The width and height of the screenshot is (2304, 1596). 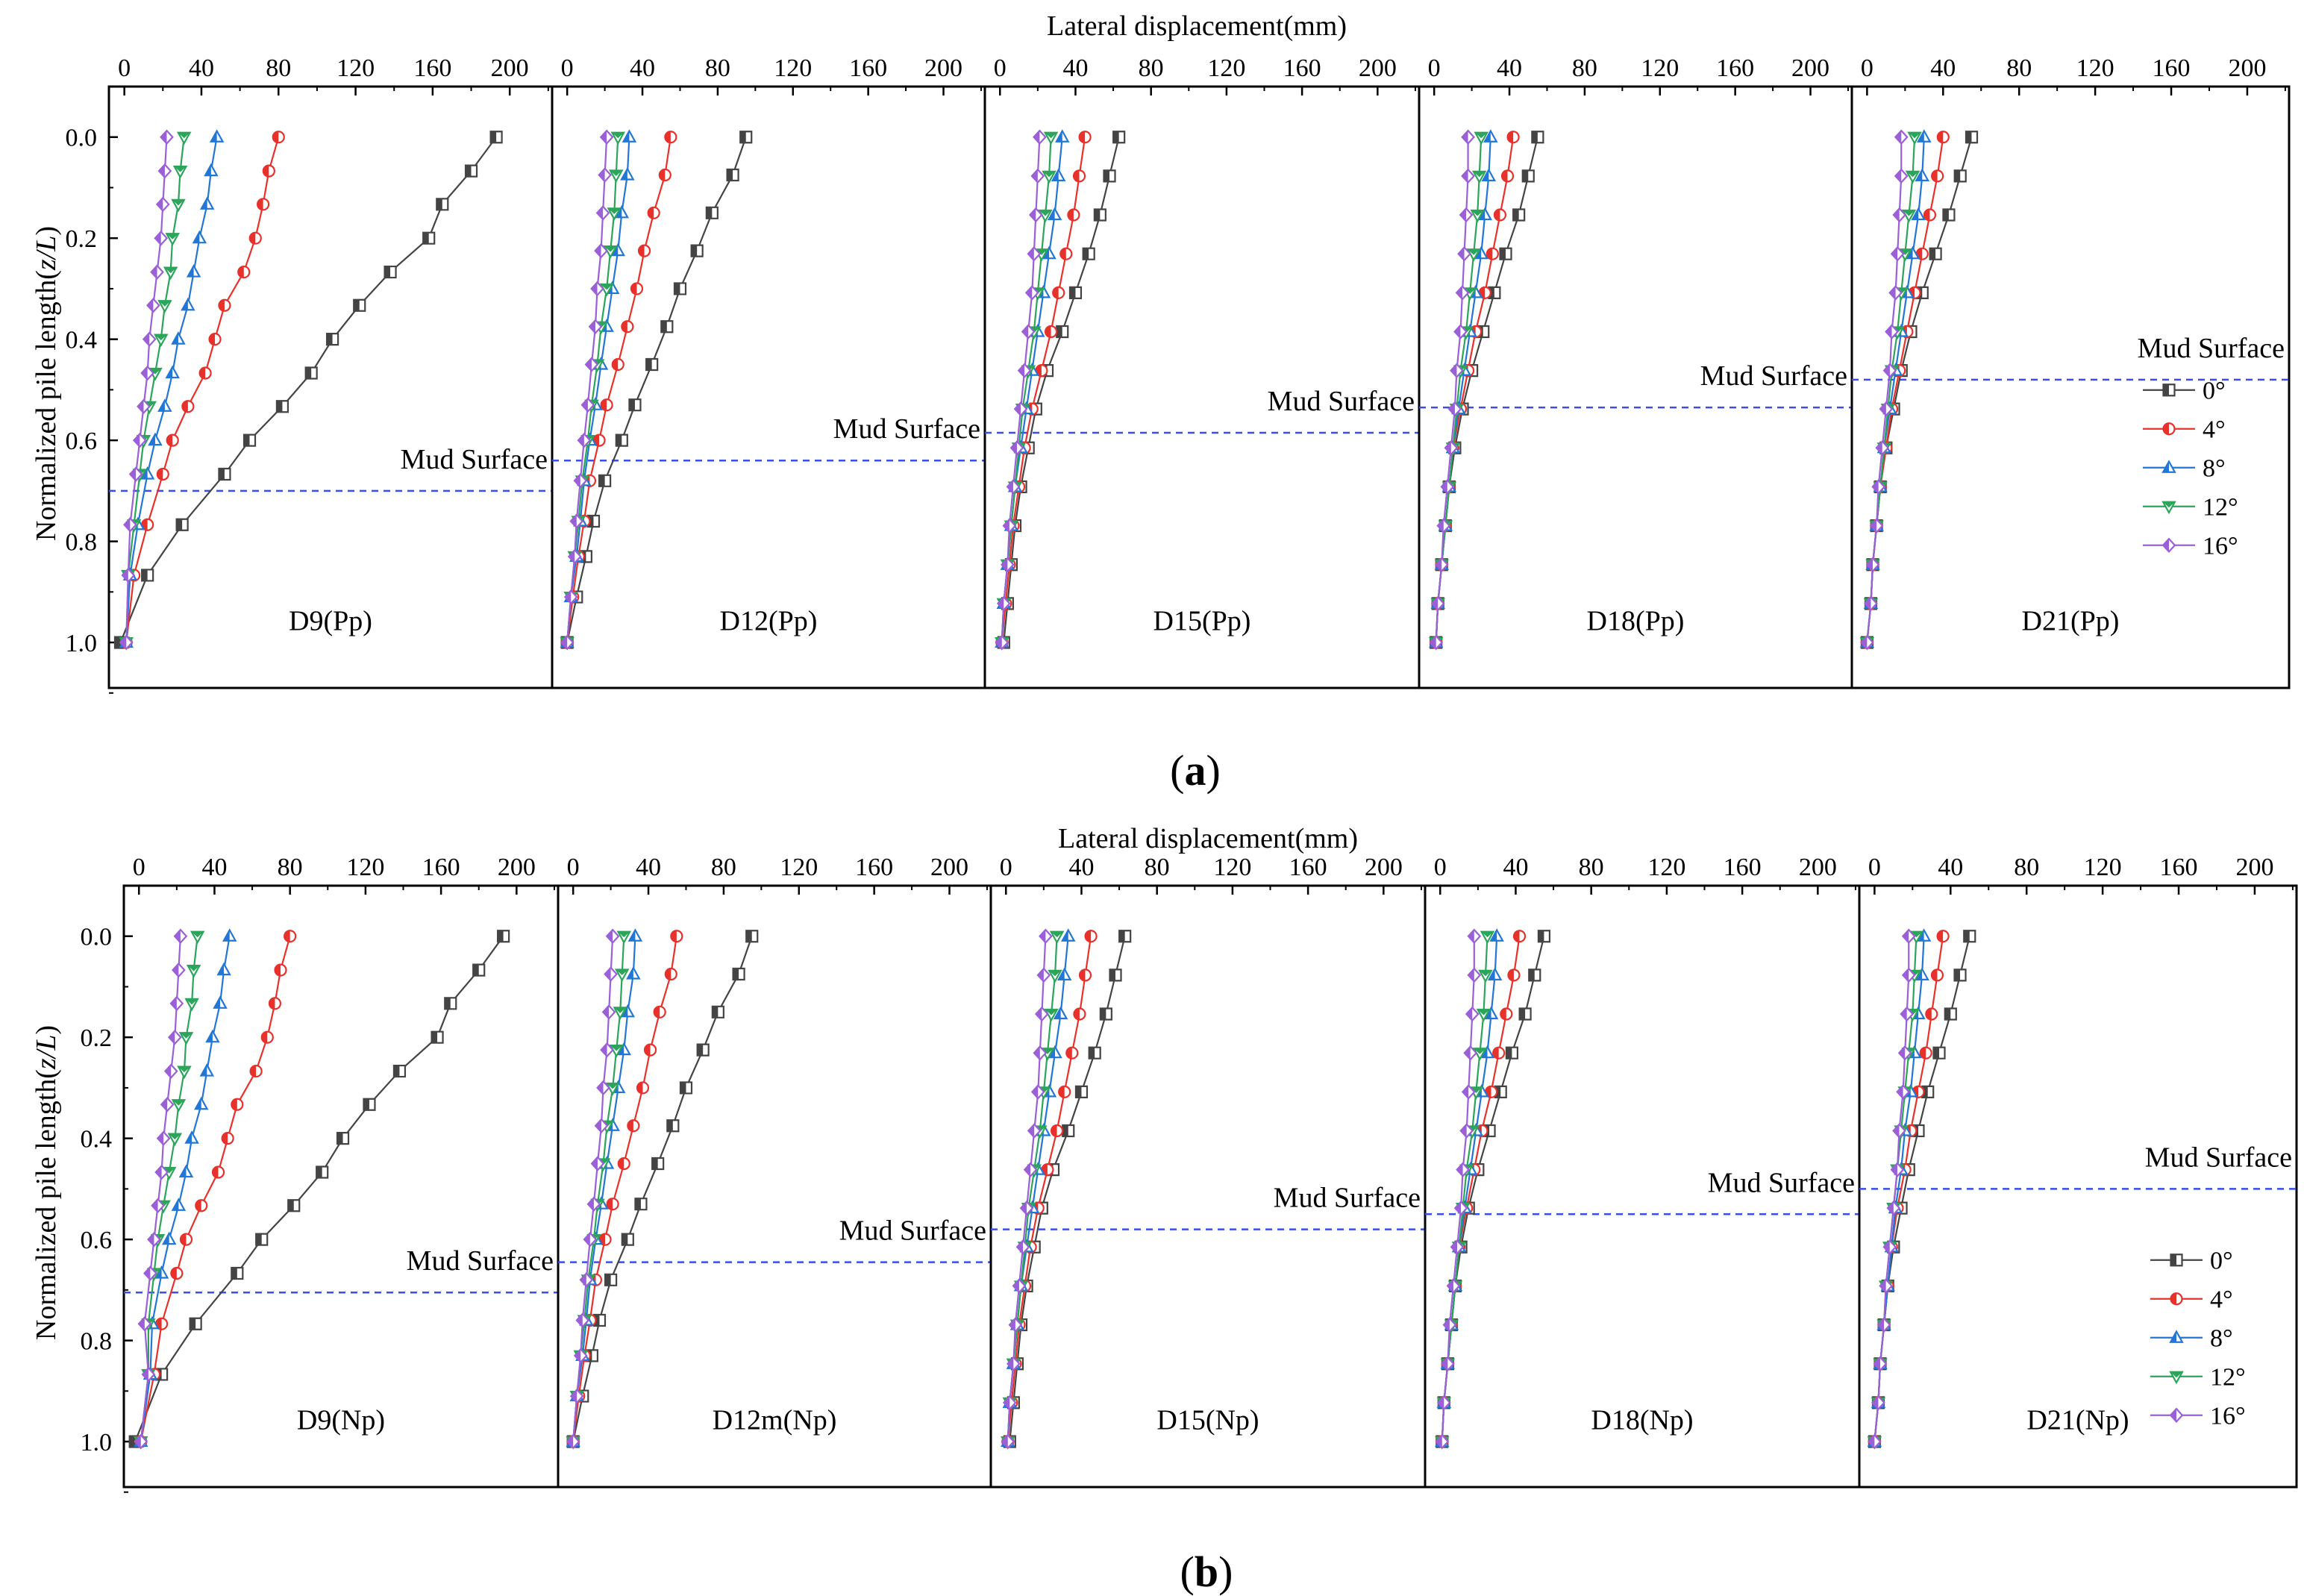 What do you see at coordinates (949, 867) in the screenshot?
I see `x-tick-label: 200` at bounding box center [949, 867].